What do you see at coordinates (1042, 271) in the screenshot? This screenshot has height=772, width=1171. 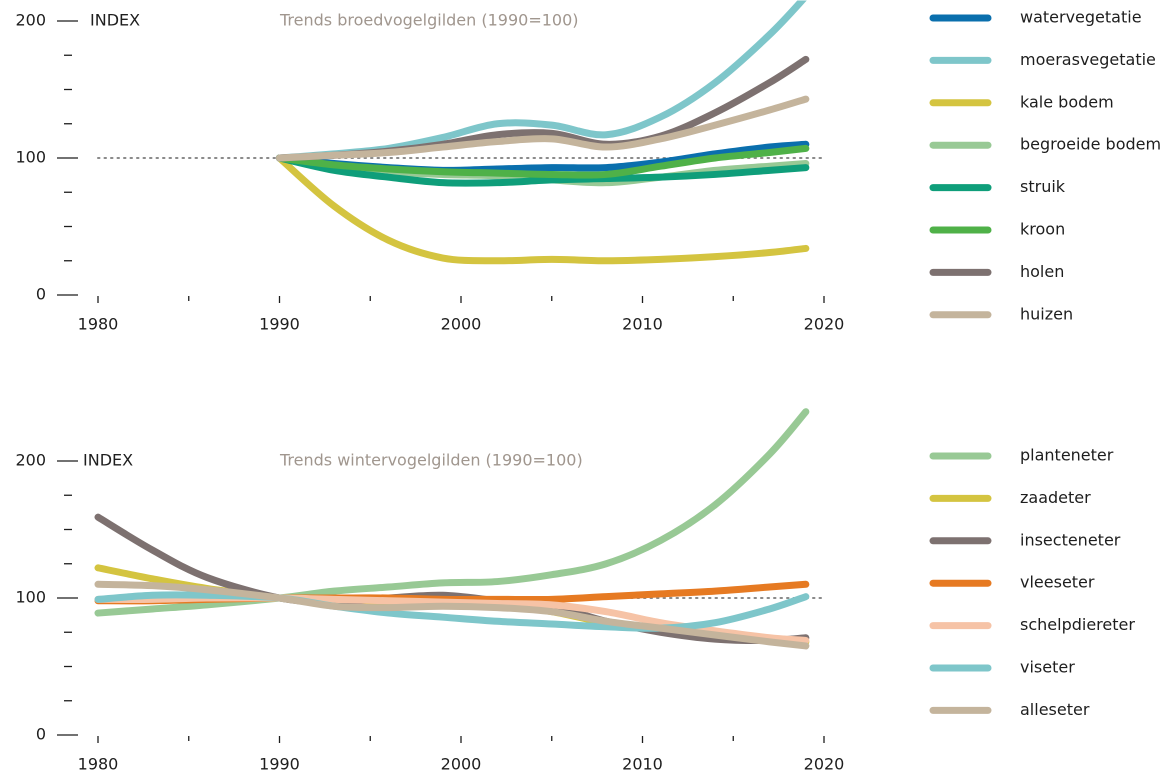 I see `legend-label: holen` at bounding box center [1042, 271].